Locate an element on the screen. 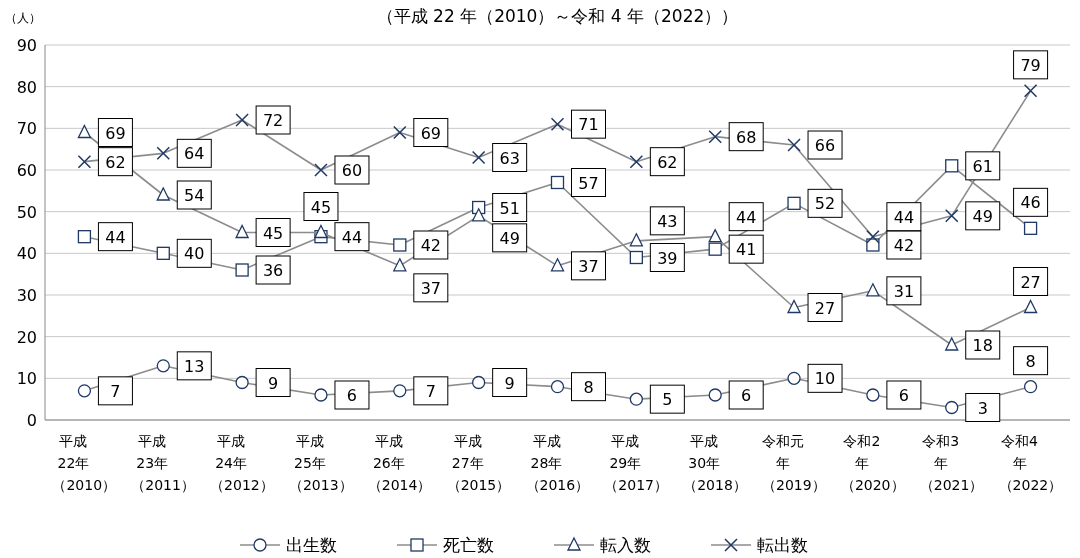 The width and height of the screenshot is (1080, 558). y-tick-label: 90 is located at coordinates (26, 45).